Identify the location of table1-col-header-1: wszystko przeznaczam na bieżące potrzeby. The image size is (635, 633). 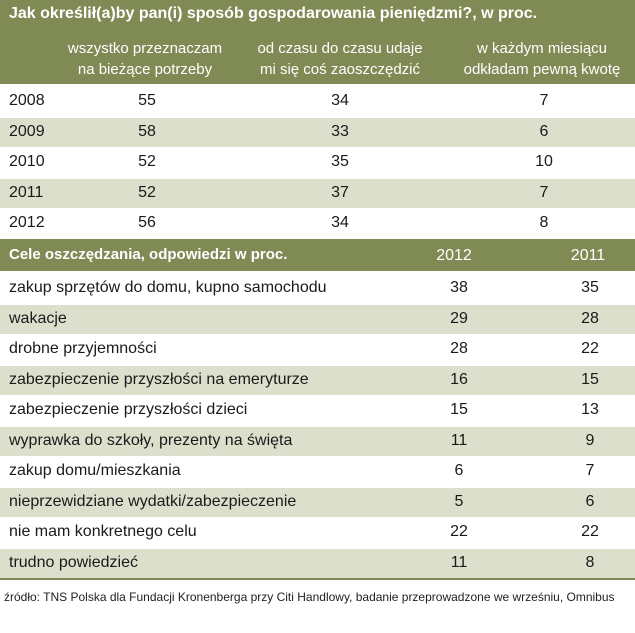
(145, 59).